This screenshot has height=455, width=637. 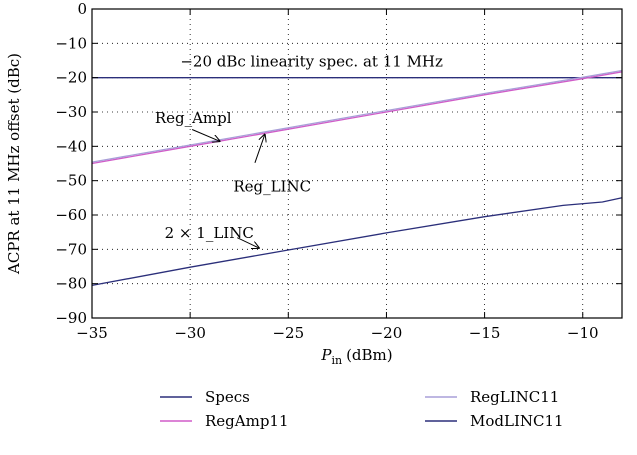 I want to click on y-tick-label: −90, so click(x=71, y=318).